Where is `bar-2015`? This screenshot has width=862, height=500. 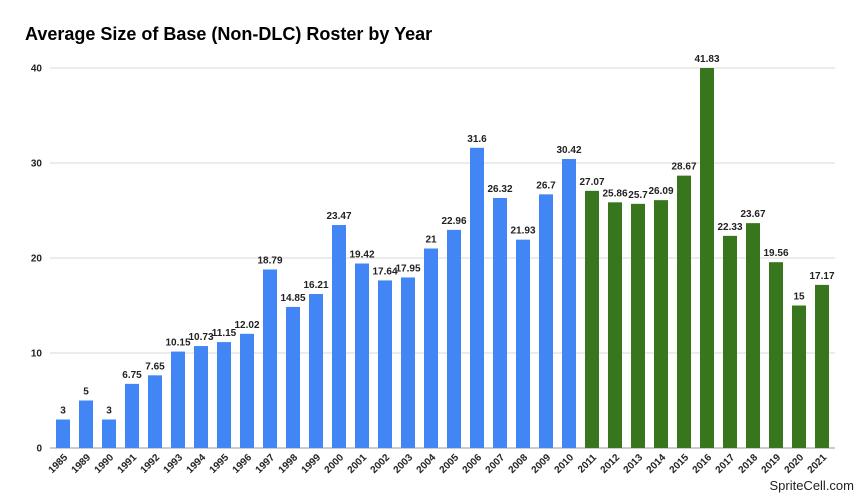
bar-2015 is located at coordinates (684, 311).